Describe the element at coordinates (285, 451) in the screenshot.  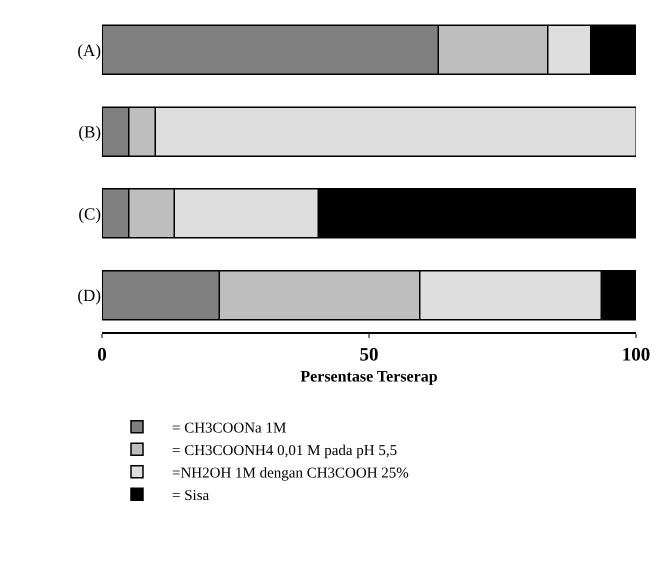
I see `legend-label: = CH3COONH4 0,01 M pada pH 5,5` at that location.